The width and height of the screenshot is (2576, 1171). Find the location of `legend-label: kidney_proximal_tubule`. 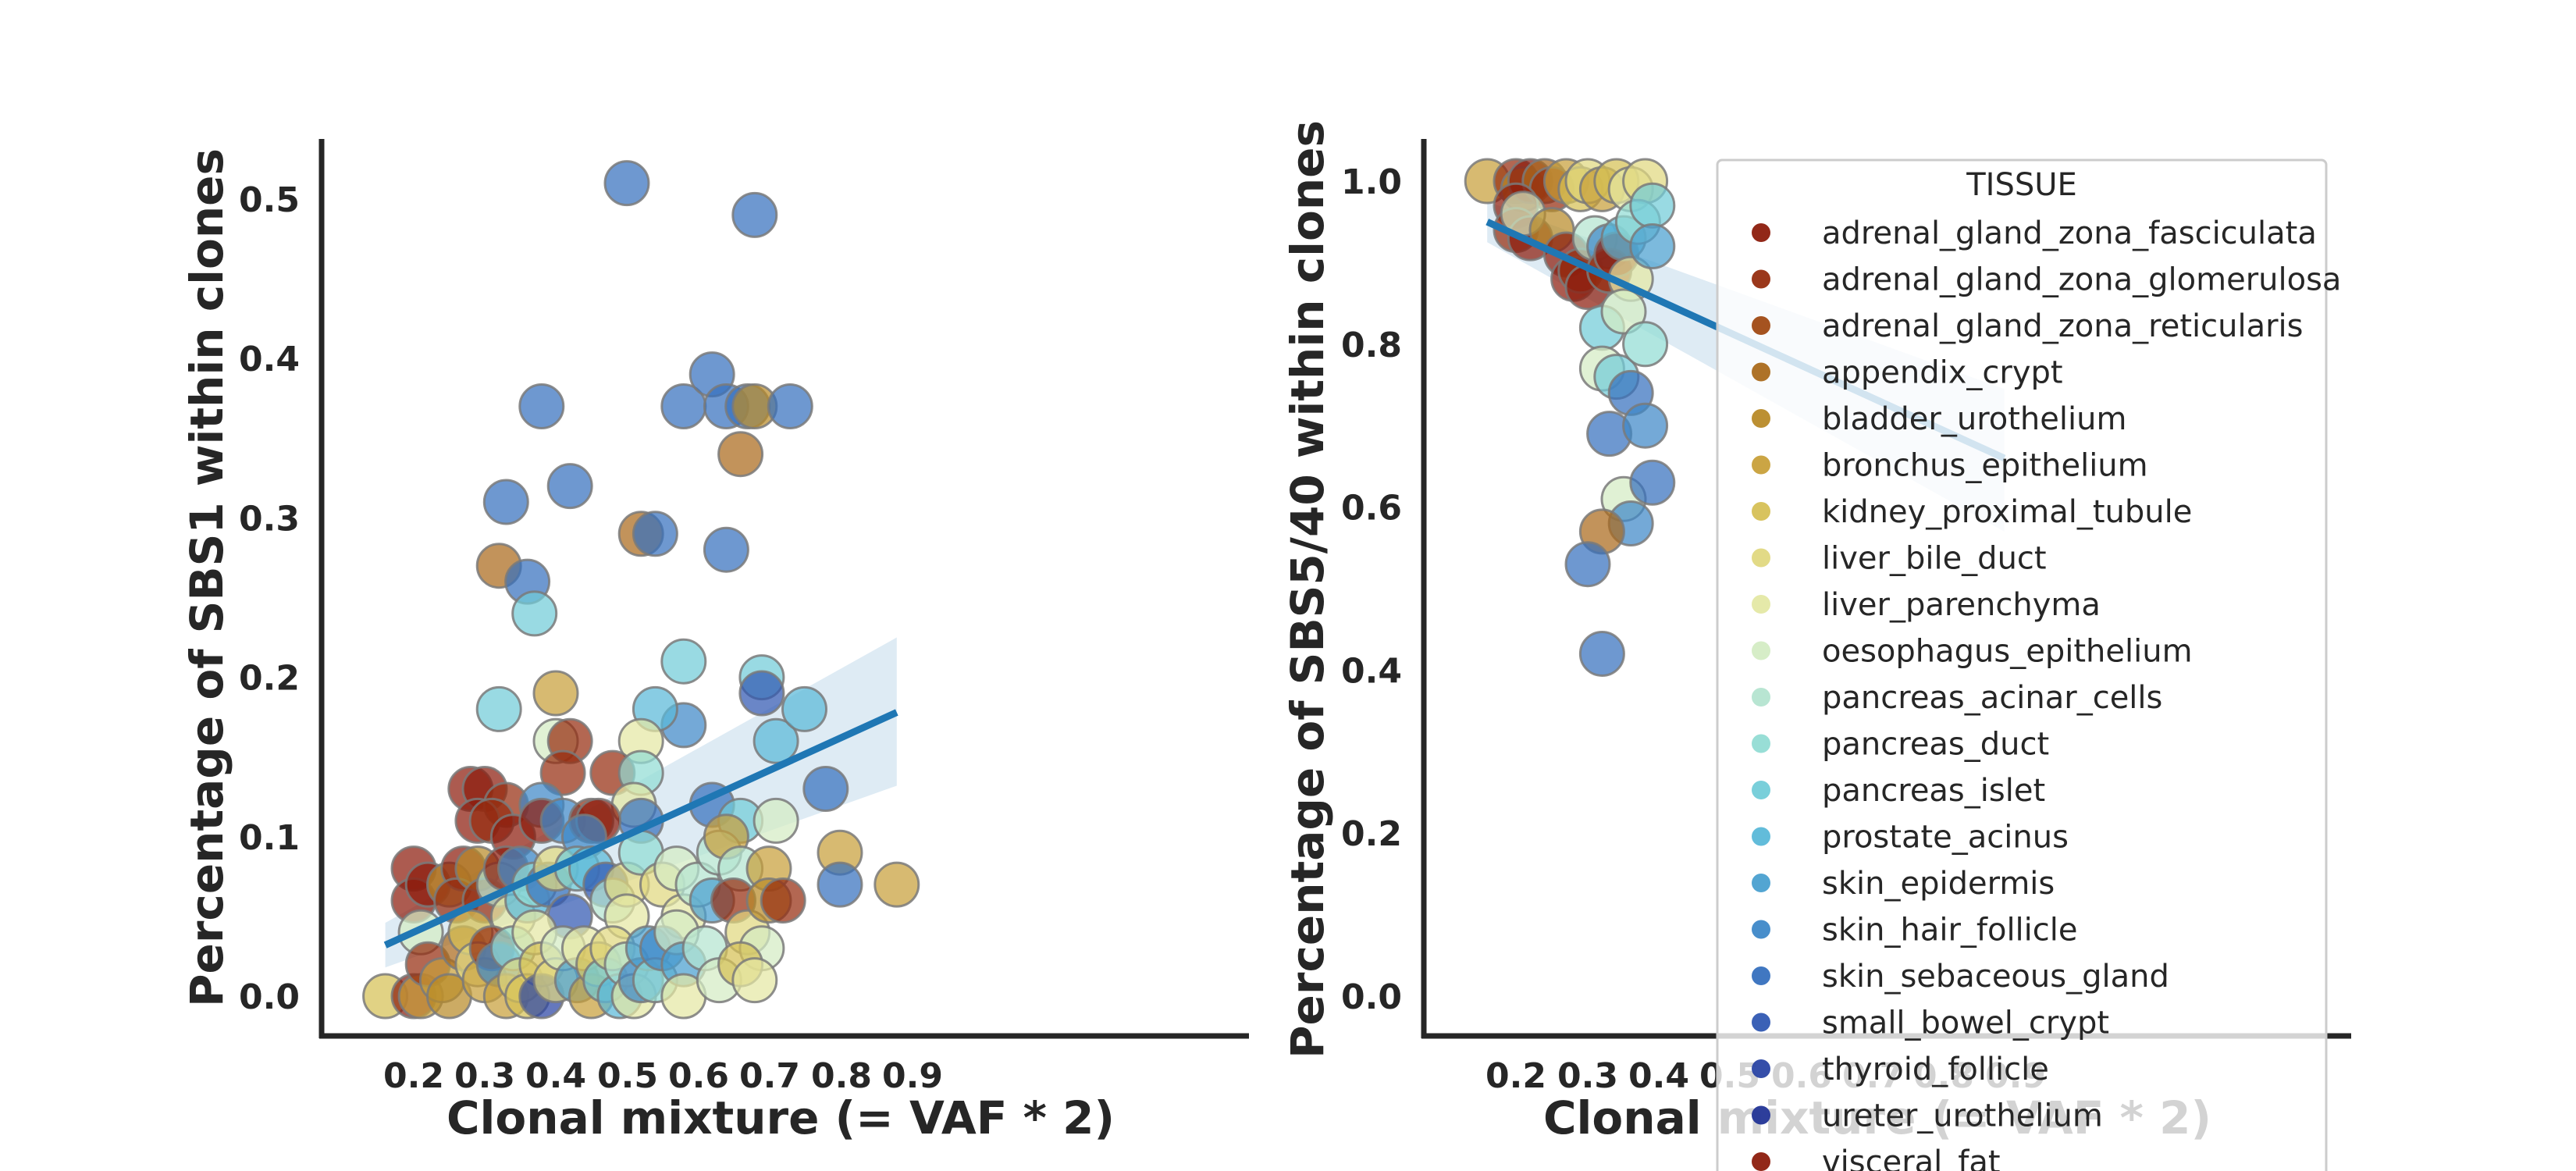

legend-label: kidney_proximal_tubule is located at coordinates (2007, 512).